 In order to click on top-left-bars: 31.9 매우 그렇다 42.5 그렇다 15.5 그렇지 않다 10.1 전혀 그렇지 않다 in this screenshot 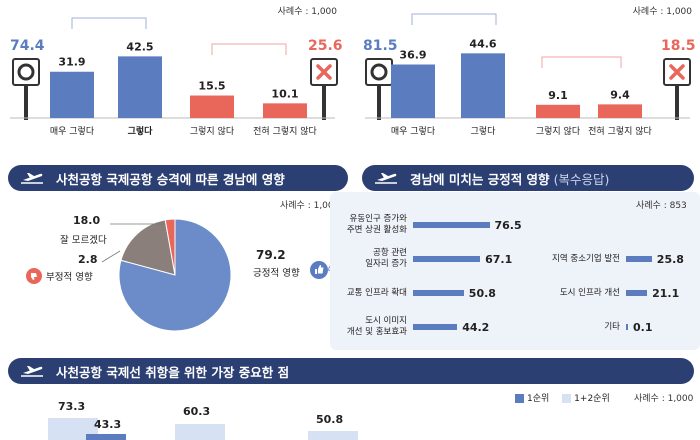, I will do `click(172, 88)`.